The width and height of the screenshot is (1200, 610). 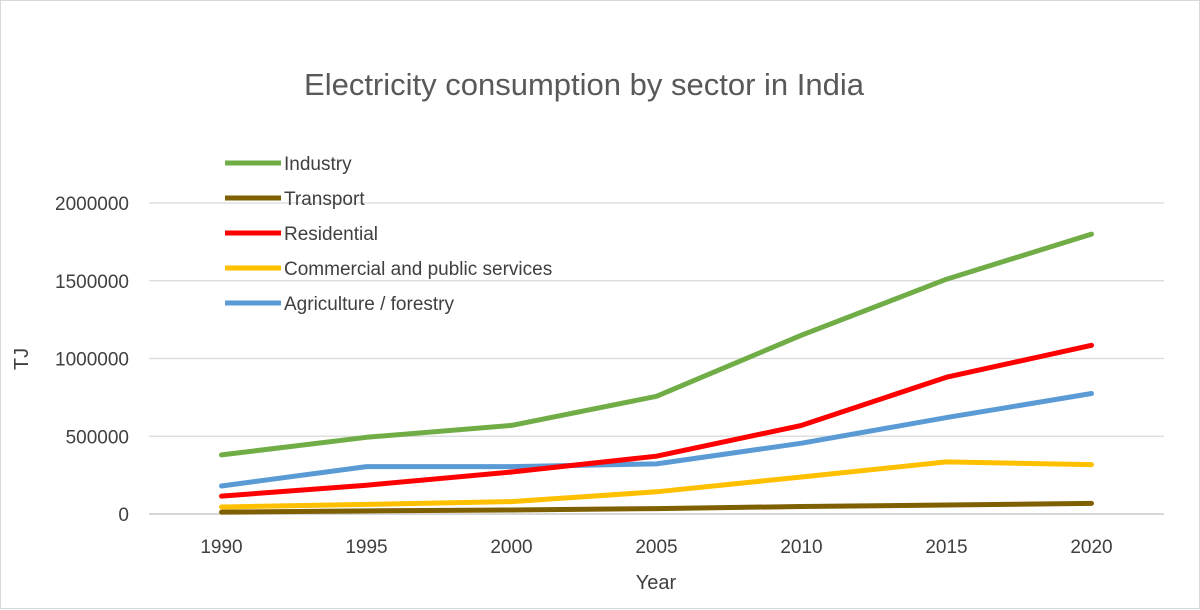 I want to click on y-tick-label: 1000000, so click(x=92, y=360).